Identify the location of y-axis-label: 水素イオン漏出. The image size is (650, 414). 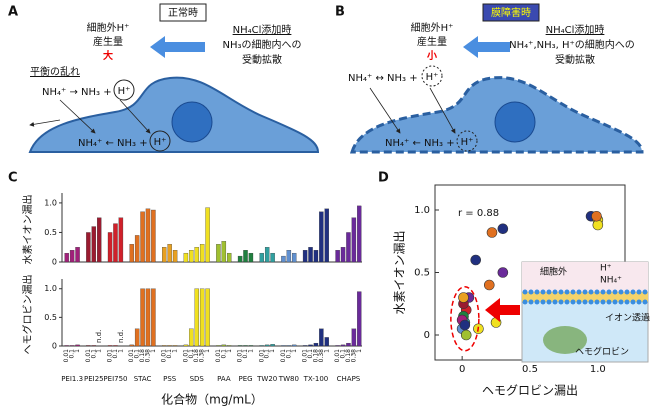
(400, 272).